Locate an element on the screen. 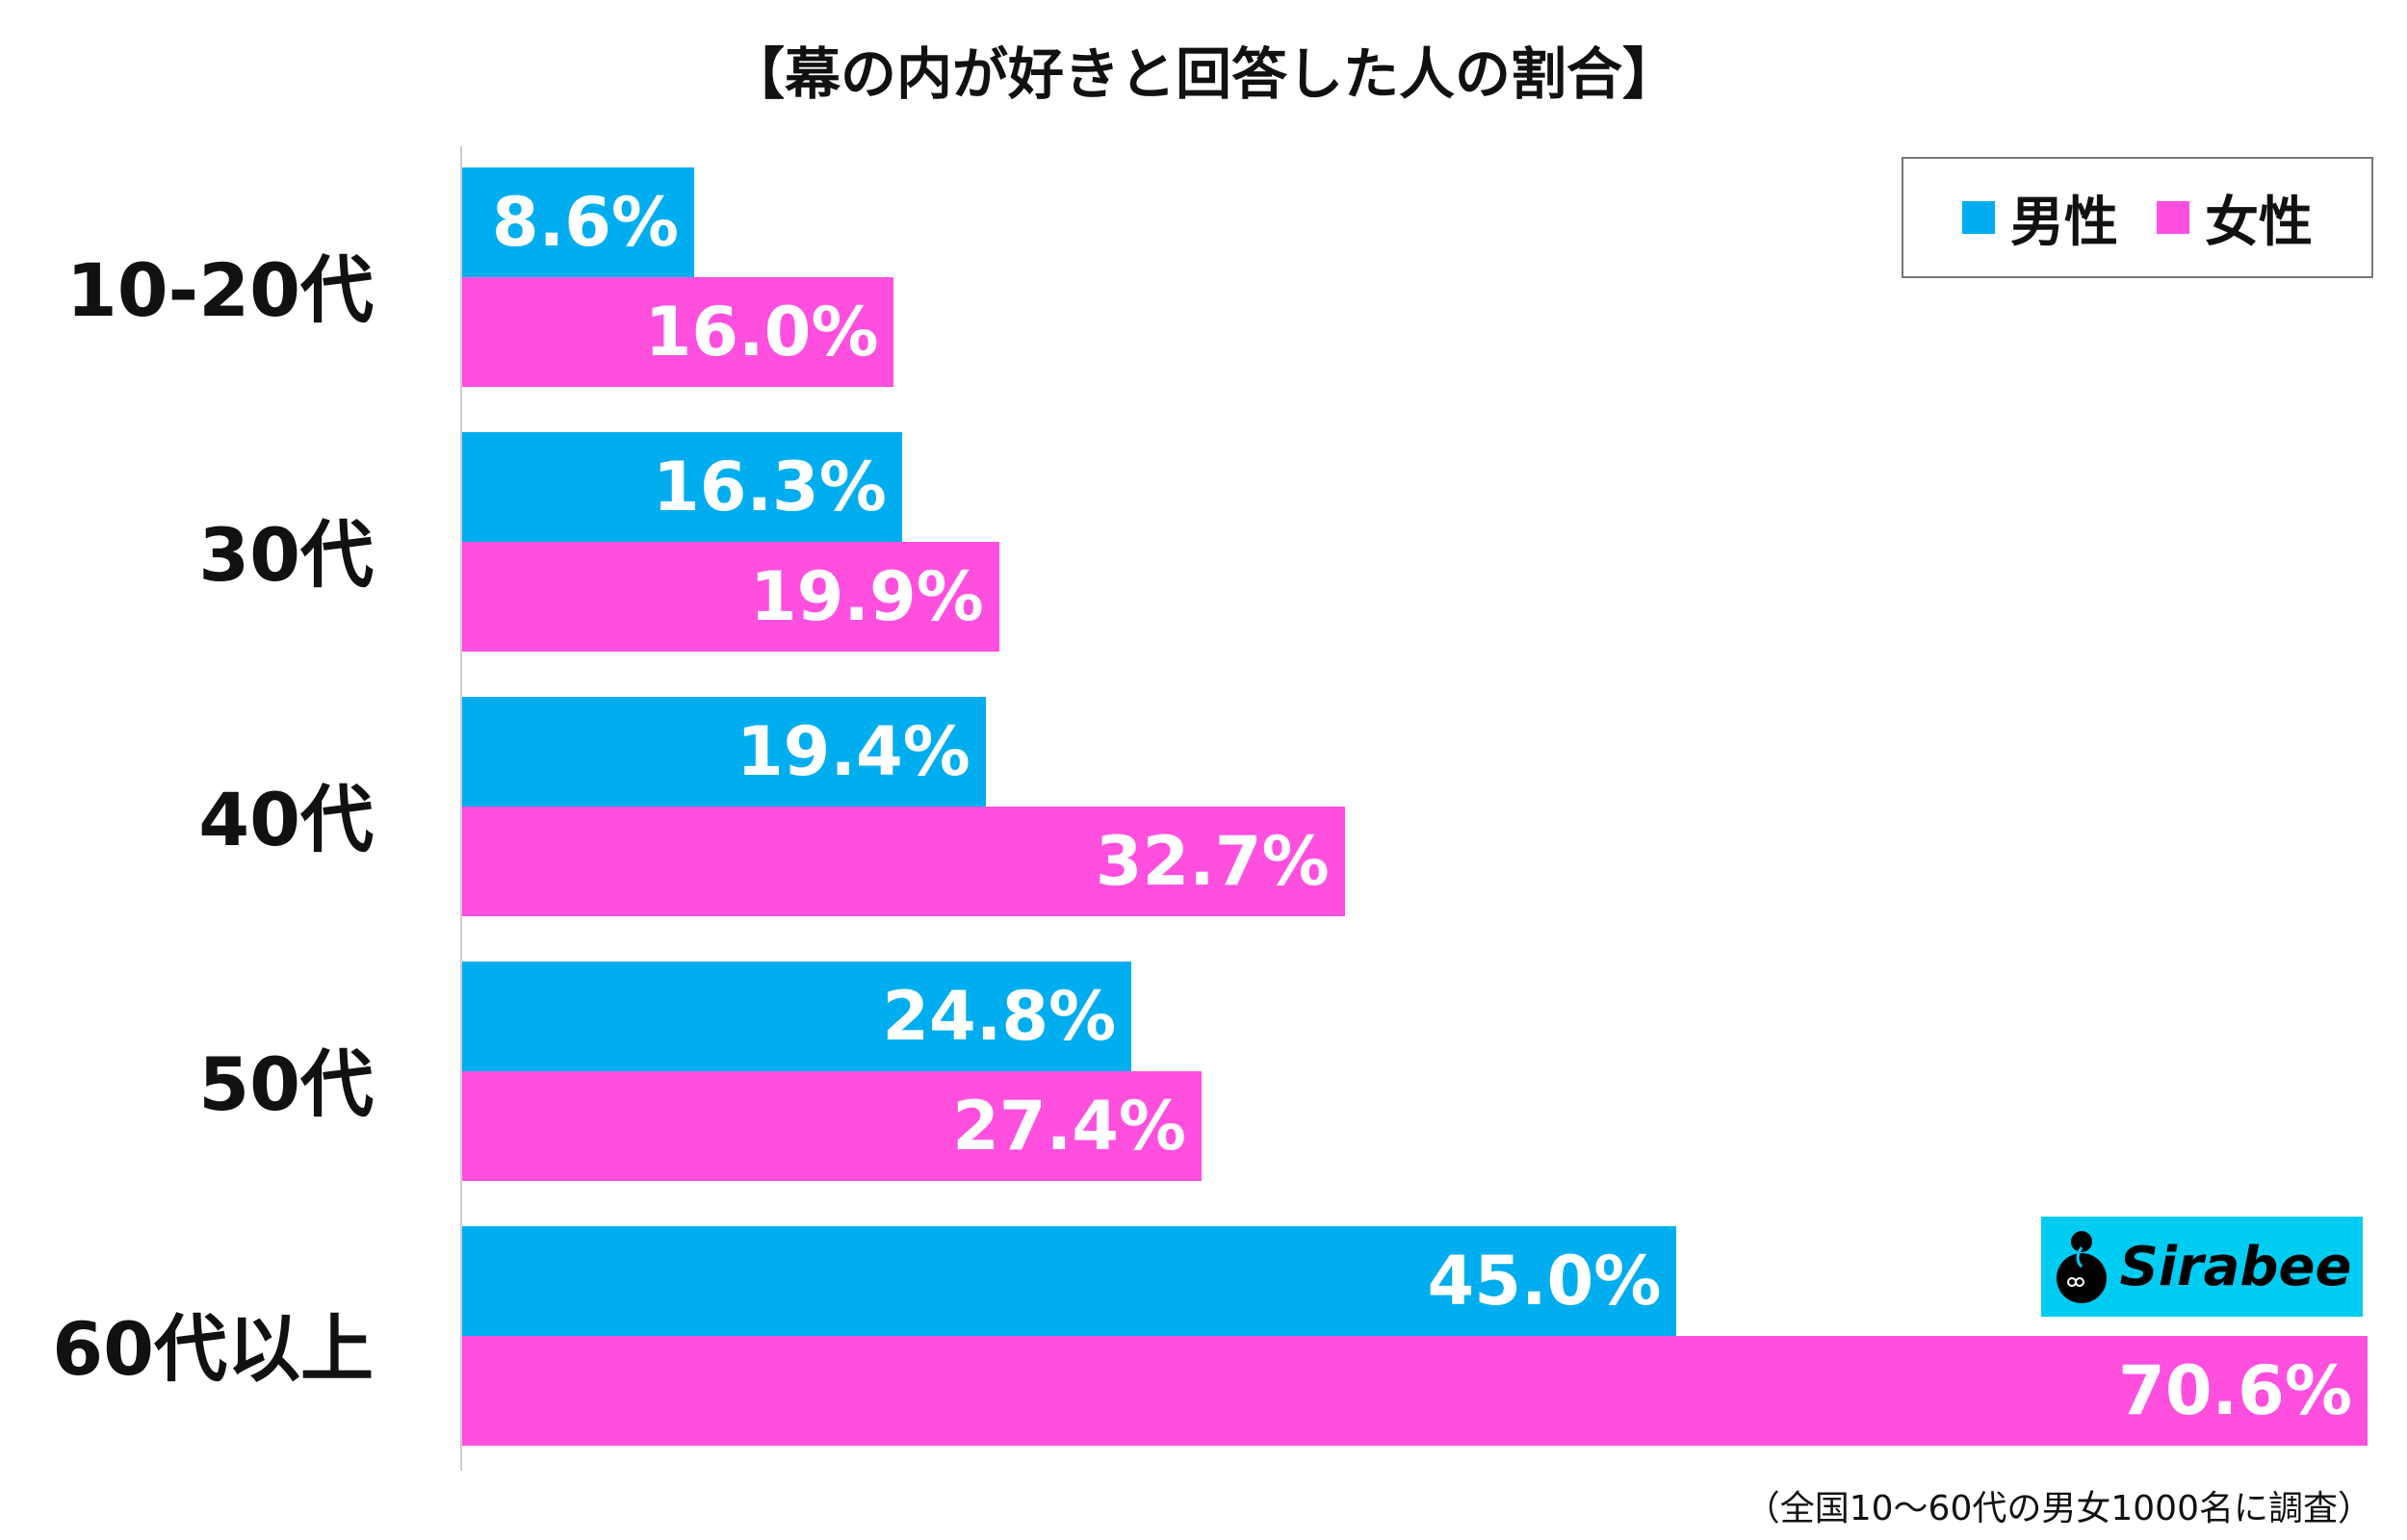 The width and height of the screenshot is (2407, 1540). legend-item-female: 女性 is located at coordinates (2235, 218).